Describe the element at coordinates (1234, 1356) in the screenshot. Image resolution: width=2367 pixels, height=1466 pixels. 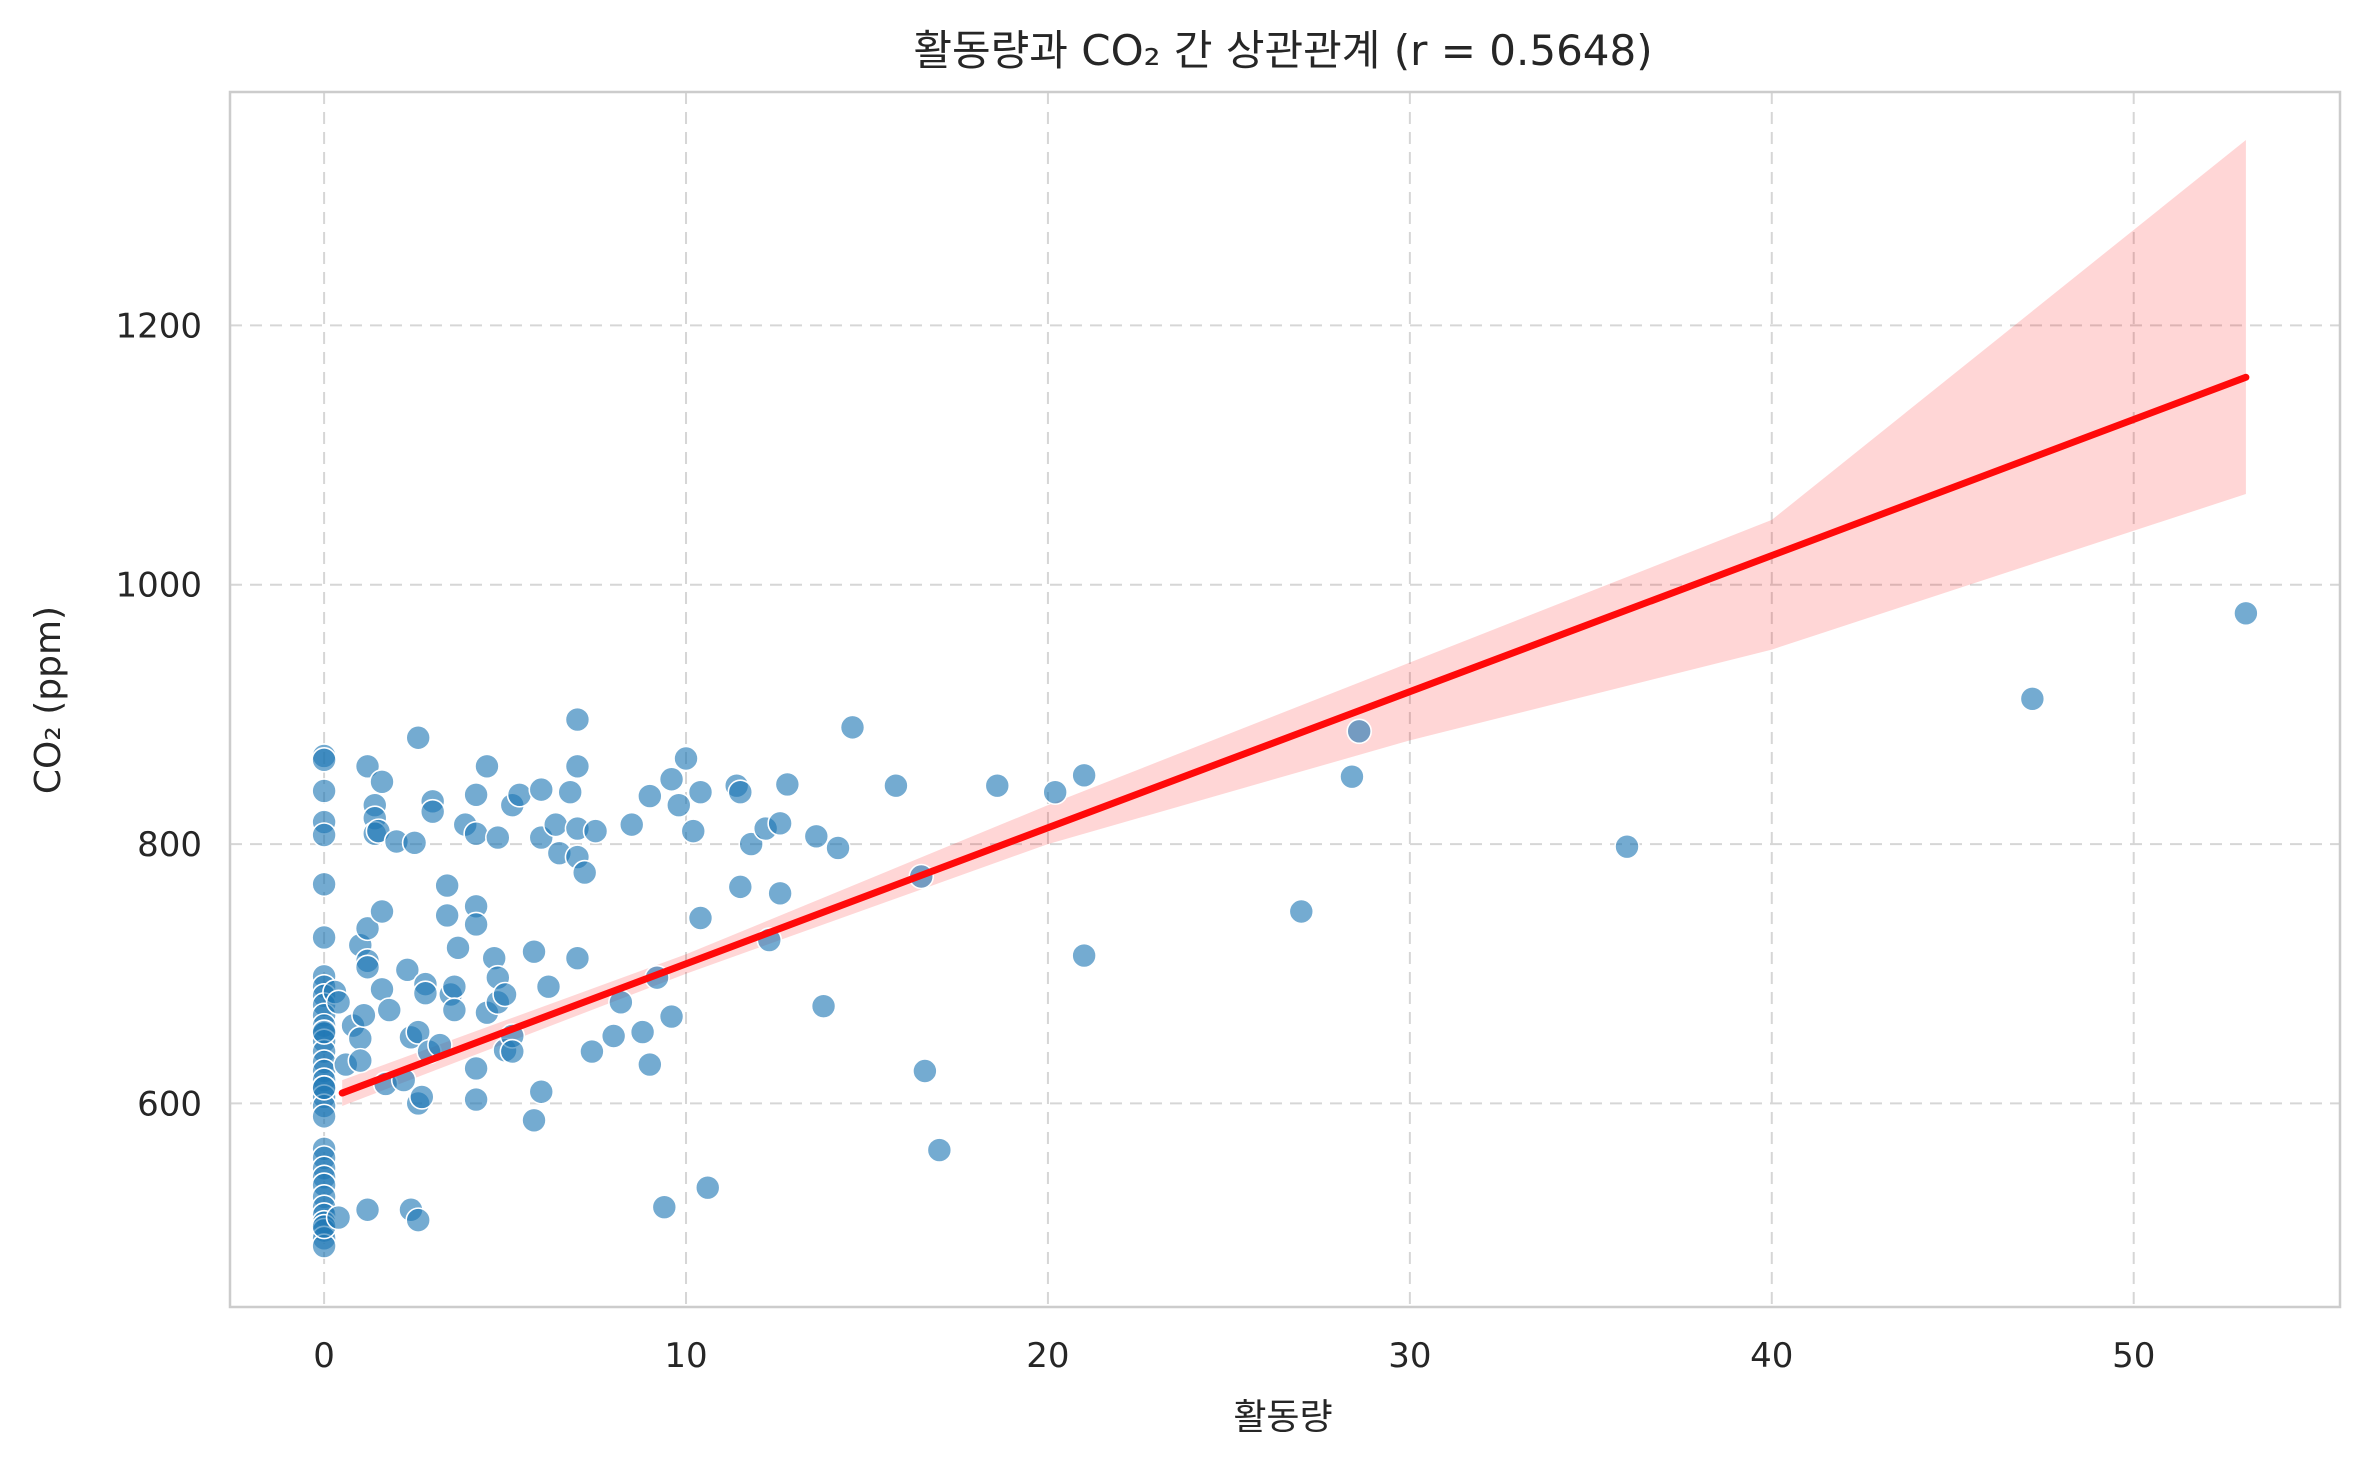
I see `x-tick-labels: 0 10 20 30 40 50` at that location.